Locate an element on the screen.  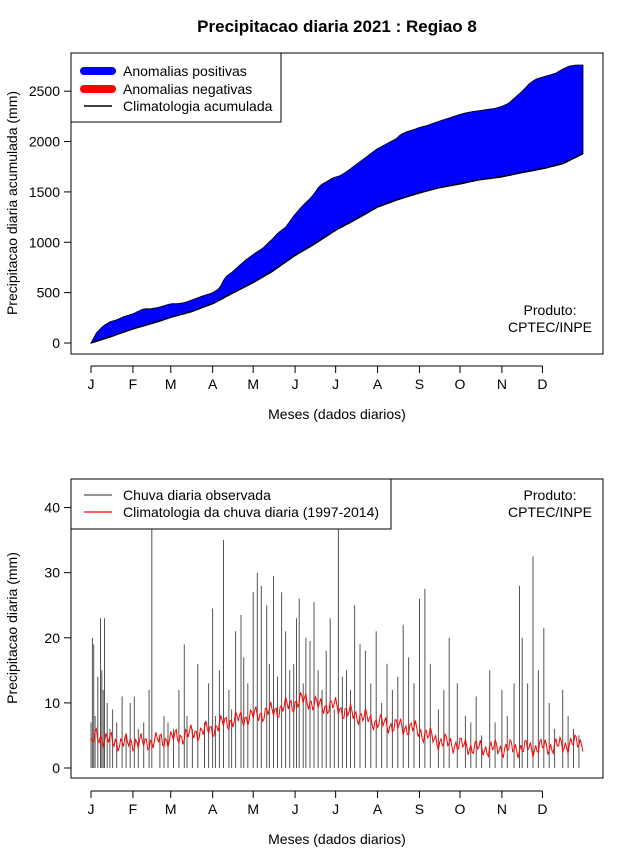
legend-label: Anomalias positivas is located at coordinates (185, 71).